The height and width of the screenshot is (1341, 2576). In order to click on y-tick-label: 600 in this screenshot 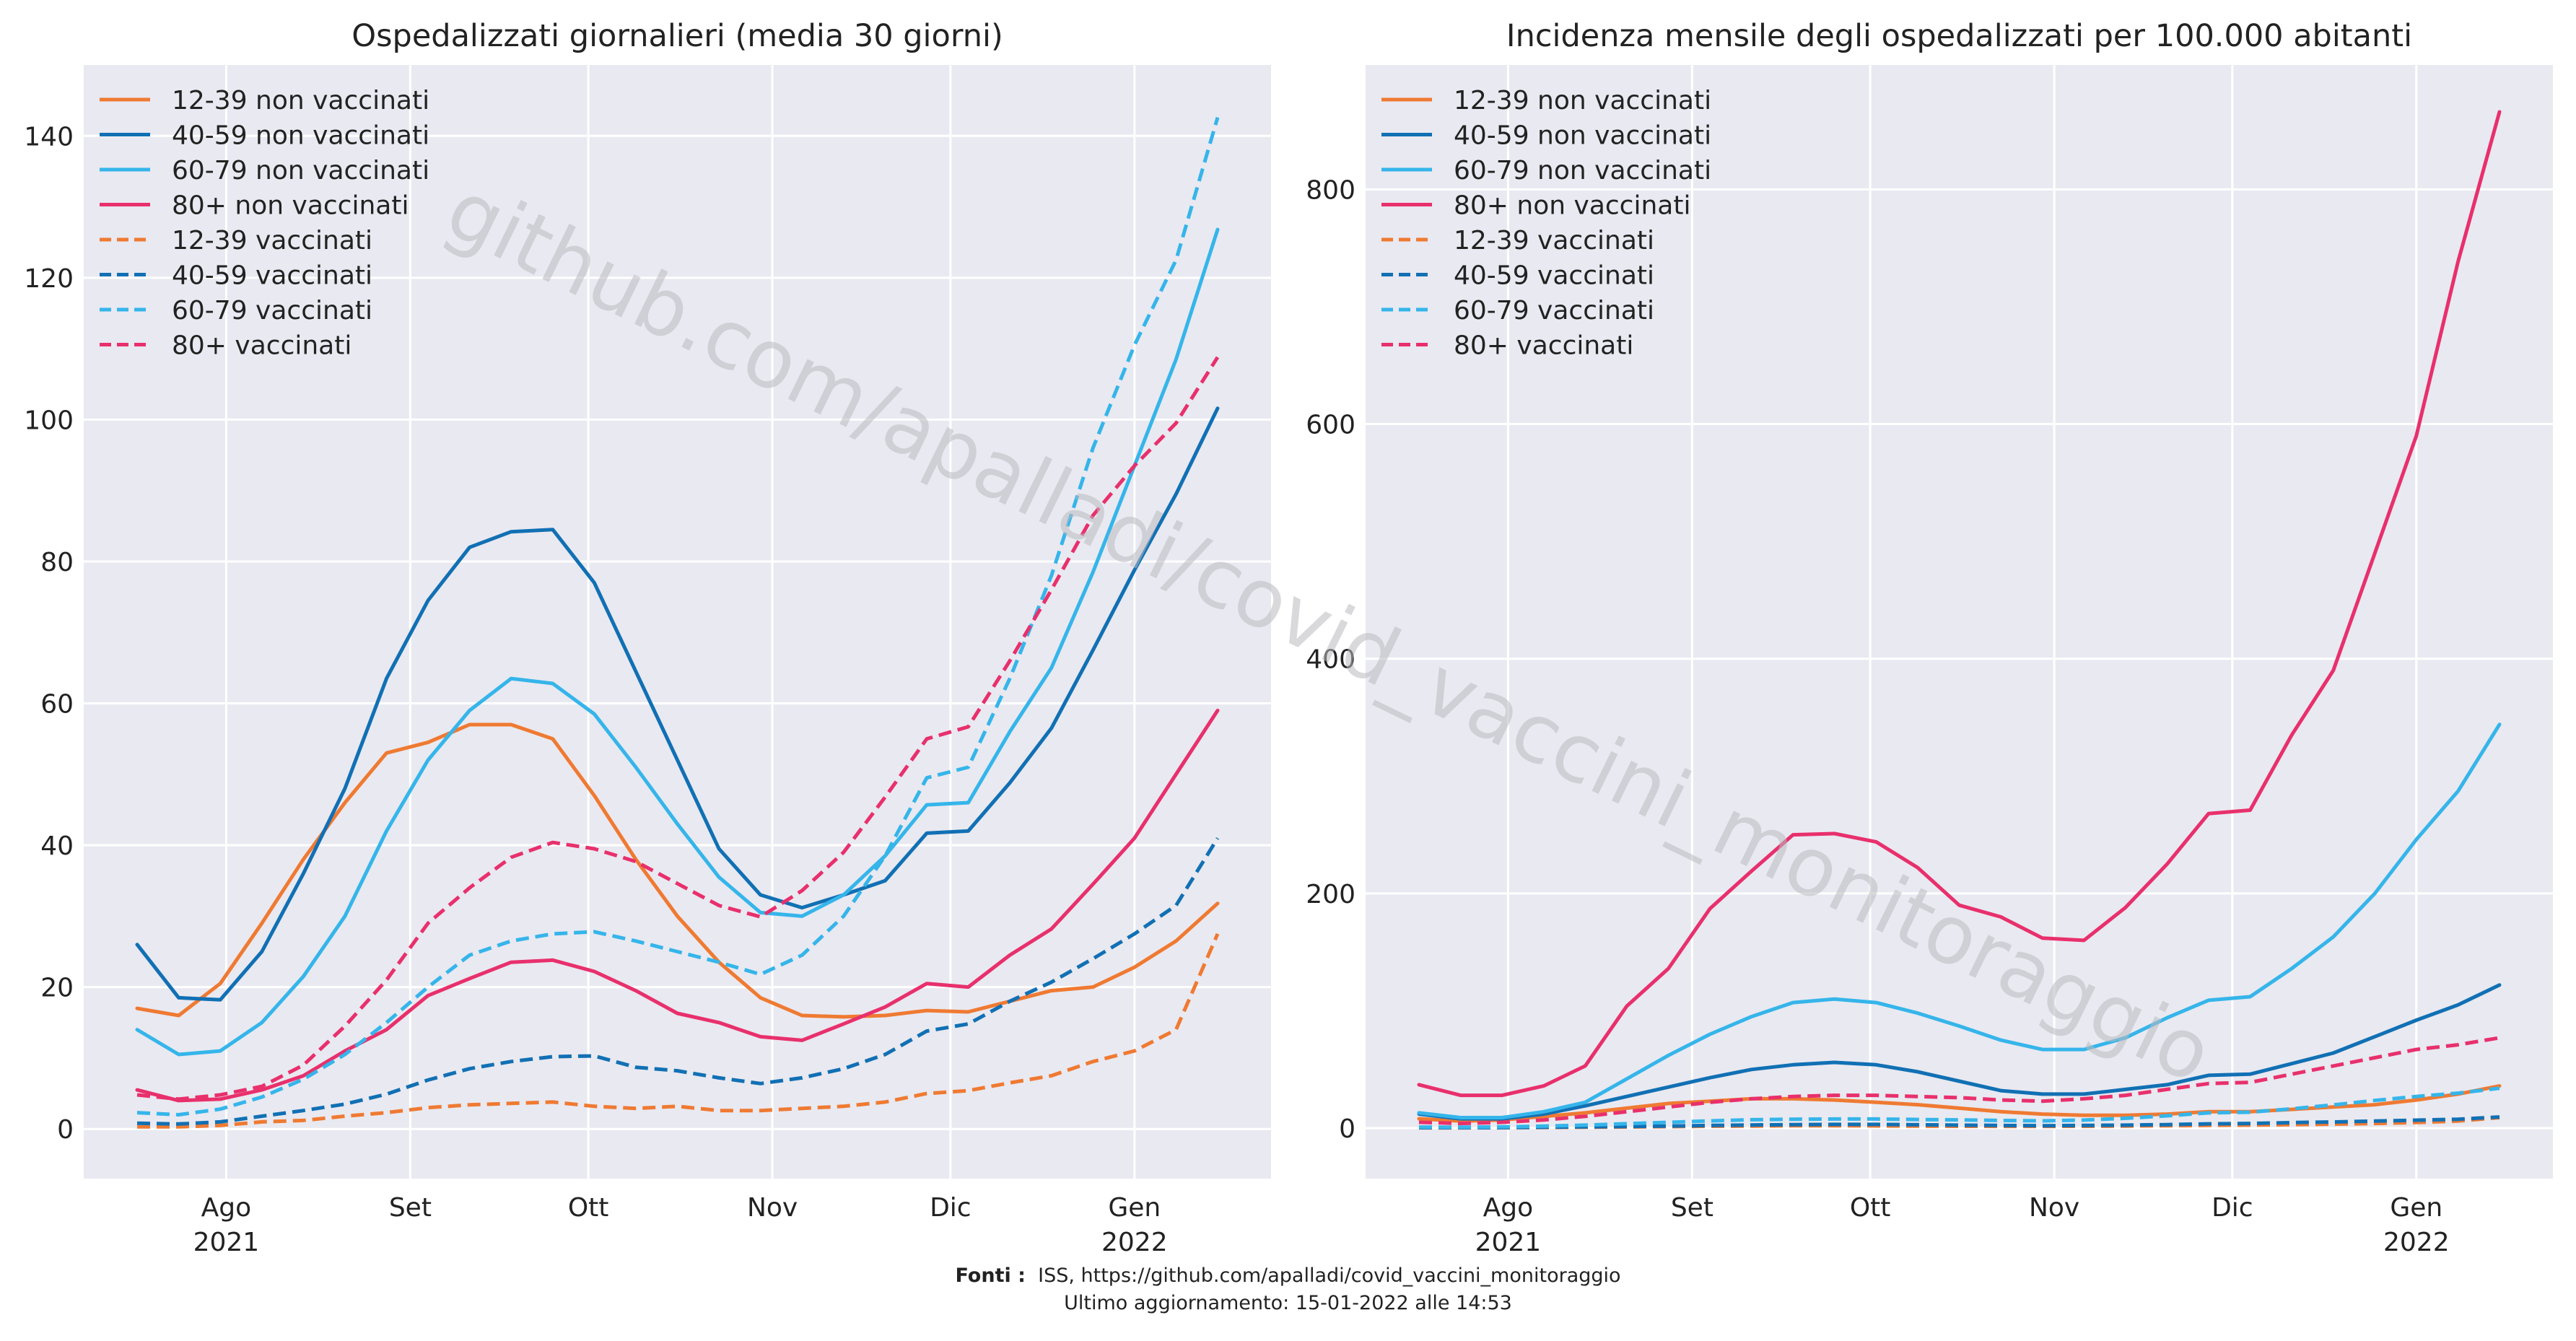, I will do `click(1330, 425)`.